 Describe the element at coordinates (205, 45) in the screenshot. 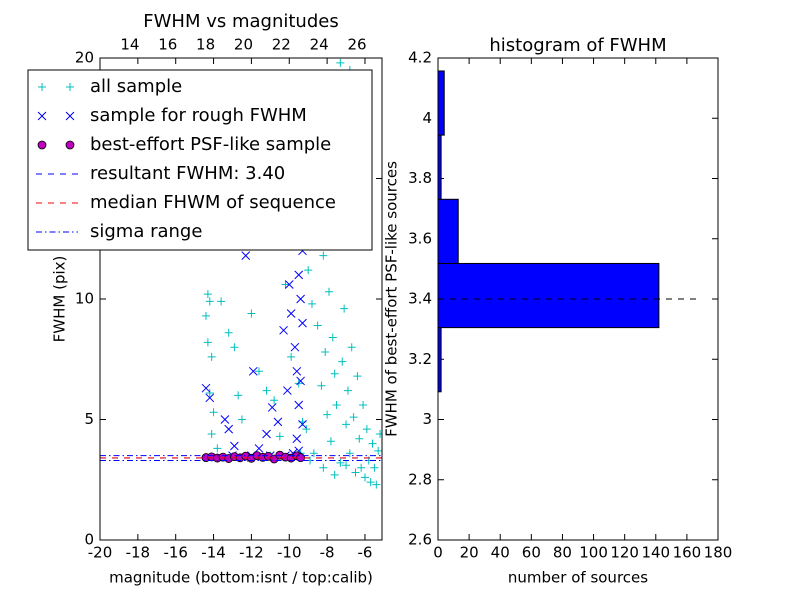

I see `x2-tick-label: 18` at that location.